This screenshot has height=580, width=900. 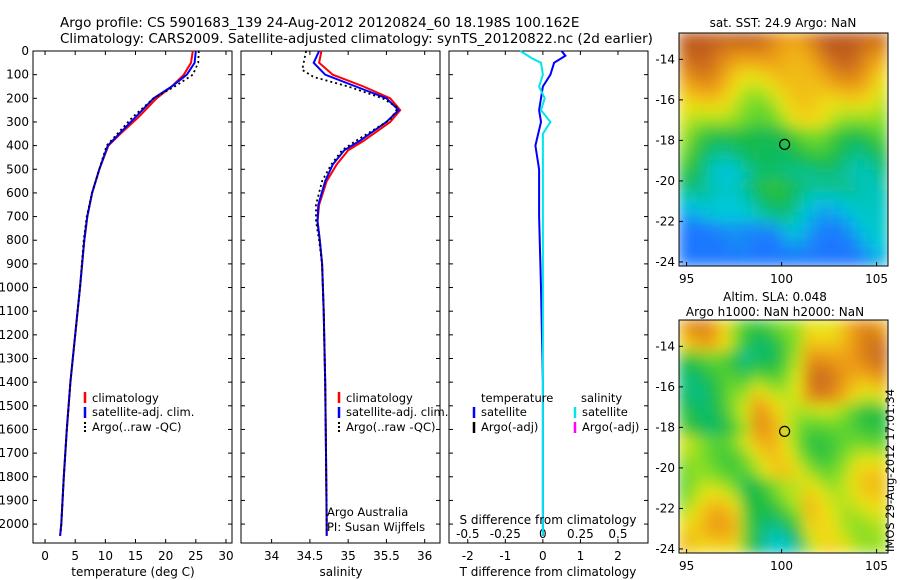 I want to click on x-tick-label: 35.5, so click(x=386, y=556).